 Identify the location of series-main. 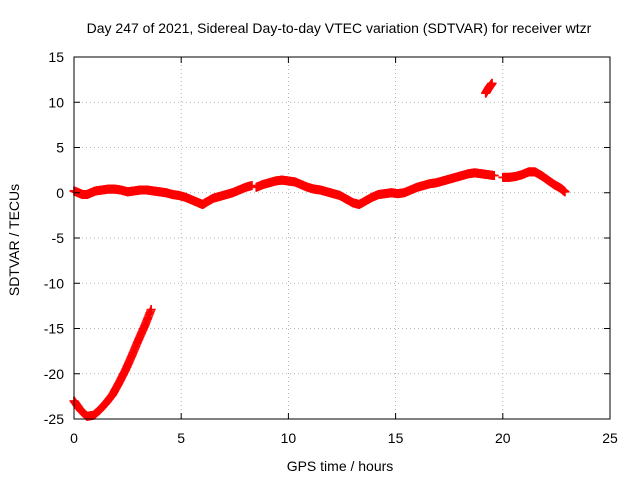
(163, 195).